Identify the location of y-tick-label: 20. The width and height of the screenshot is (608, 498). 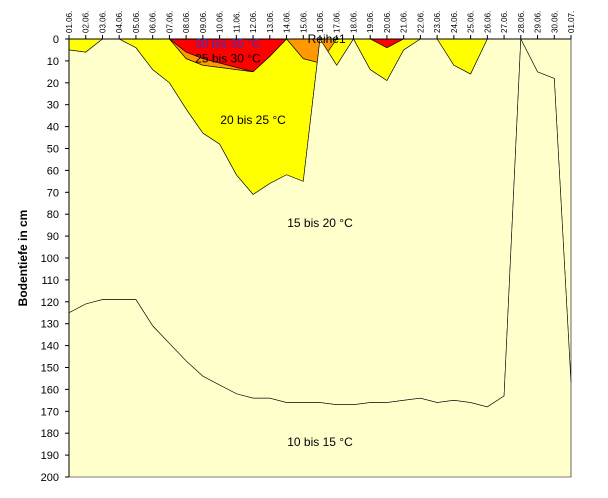
(53, 84).